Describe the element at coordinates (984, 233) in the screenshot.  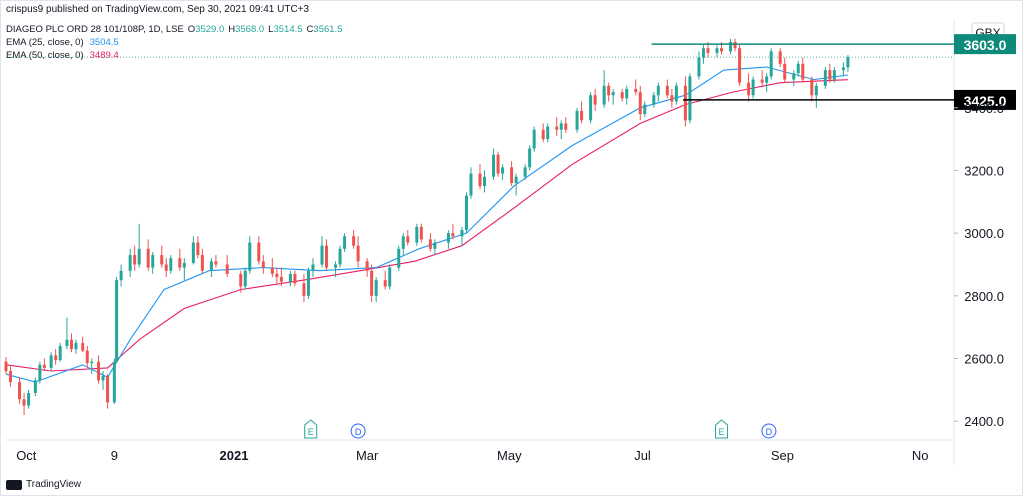
I see `price-tick-label: 3000.0` at that location.